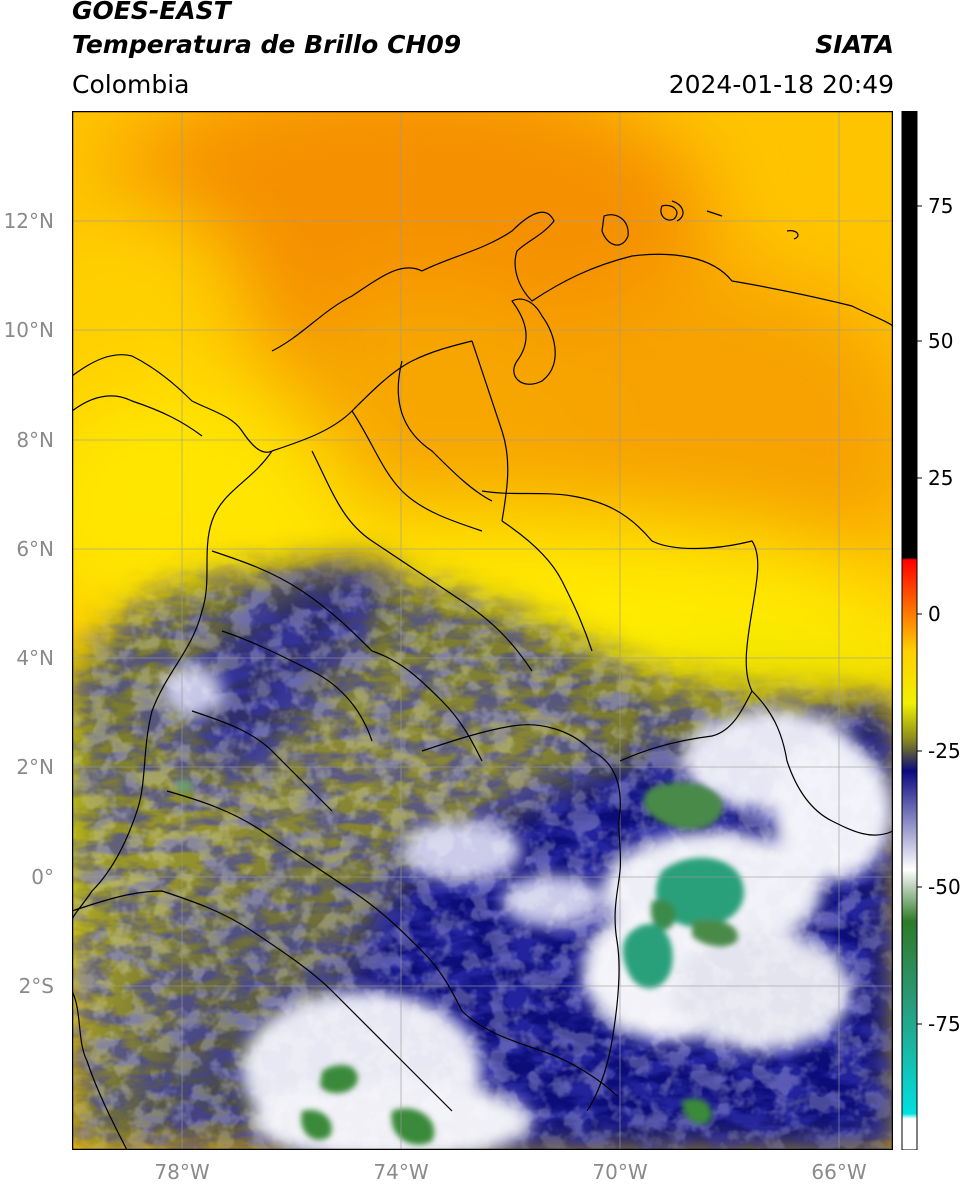  Describe the element at coordinates (781, 84) in the screenshot. I see `timestamp-label: 2024-01-18 20:49` at that location.